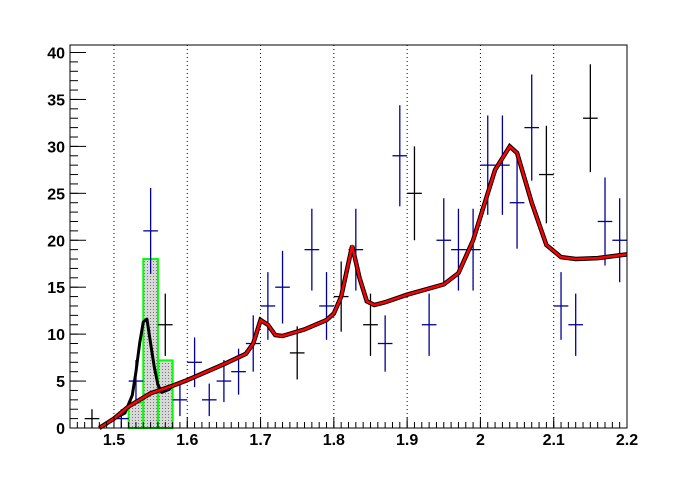 The height and width of the screenshot is (481, 698). What do you see at coordinates (480, 440) in the screenshot?
I see `x-tick-label: 2` at bounding box center [480, 440].